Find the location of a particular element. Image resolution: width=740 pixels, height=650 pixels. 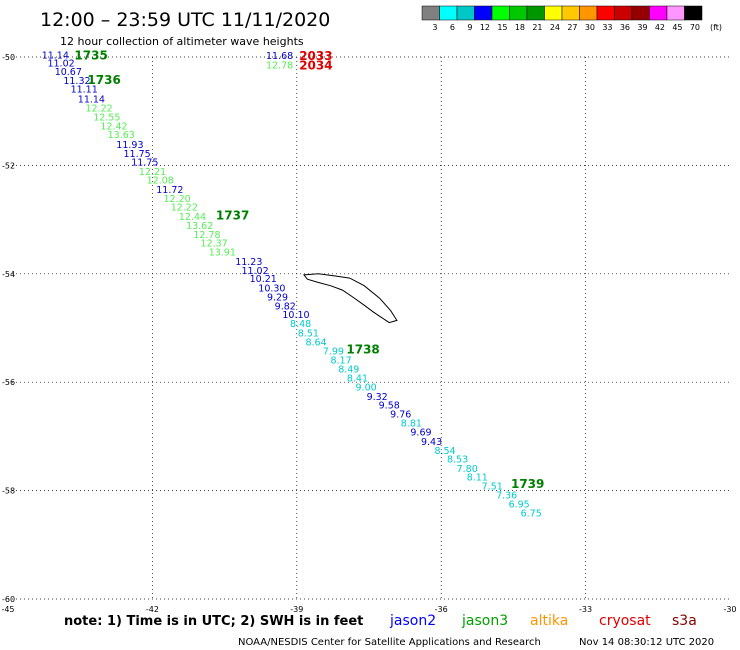

legend-label: 39 is located at coordinates (642, 27).